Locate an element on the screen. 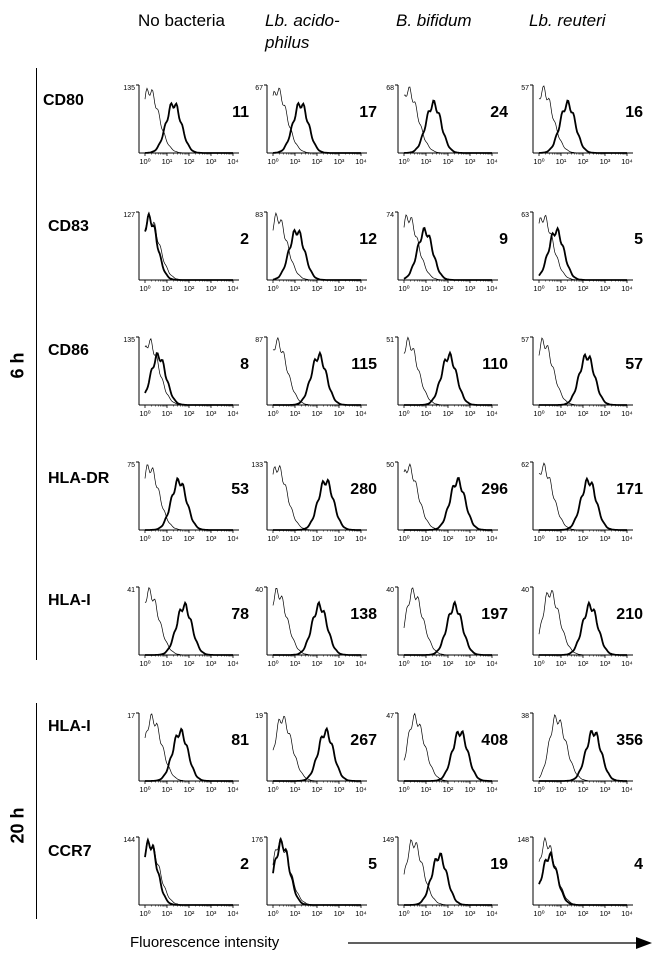  panel-6-h-hla-dr-no-bacteria: 75 10⁰ 10¹ 10² 10³ 10⁴ 53 is located at coordinates (188, 502).